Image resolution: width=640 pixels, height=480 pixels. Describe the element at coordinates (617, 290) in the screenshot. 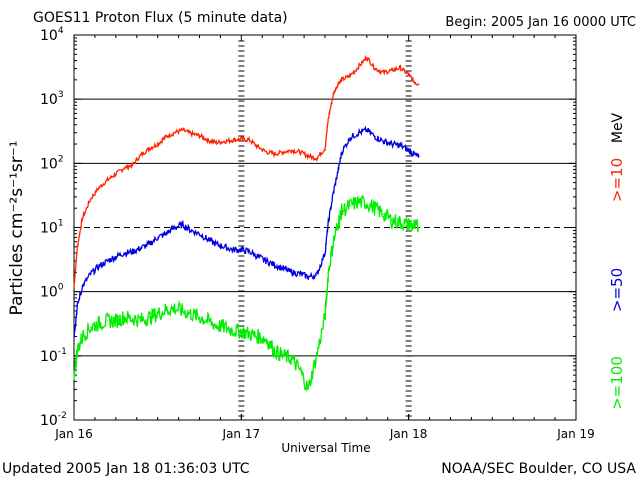

I see `legend-entry-1: >=50` at that location.